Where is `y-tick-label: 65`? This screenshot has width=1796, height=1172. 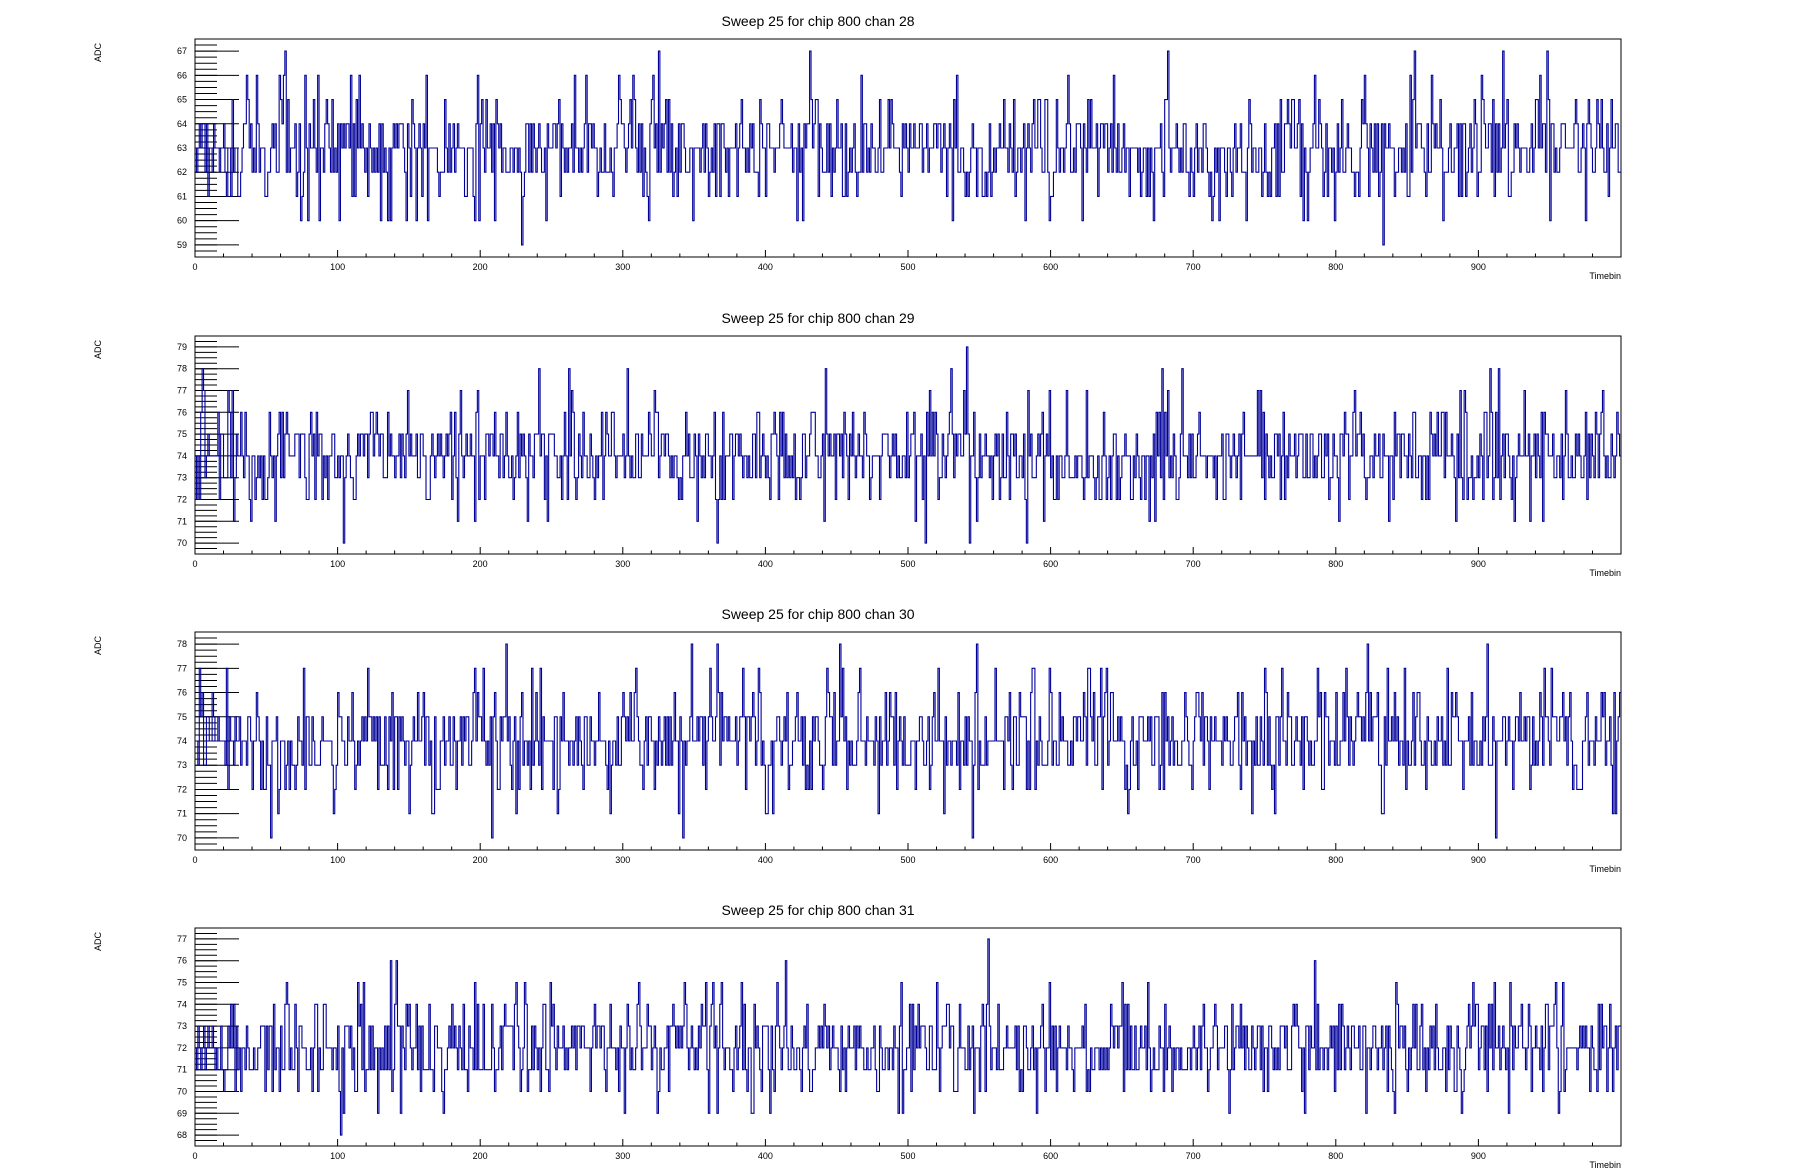
y-tick-label: 65 is located at coordinates (182, 100).